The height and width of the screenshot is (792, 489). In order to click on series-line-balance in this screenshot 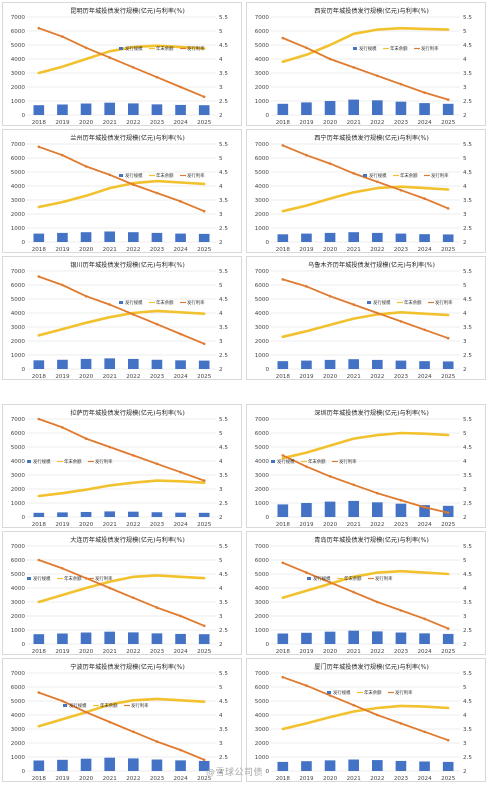, I will do `click(365, 584)`.